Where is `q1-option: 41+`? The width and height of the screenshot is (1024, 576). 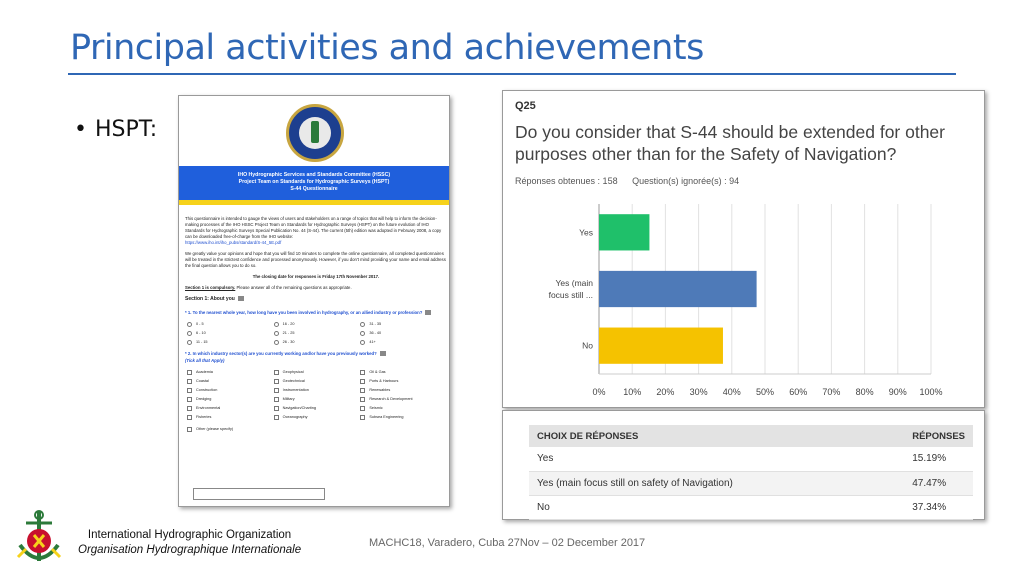 q1-option: 41+ is located at coordinates (403, 342).